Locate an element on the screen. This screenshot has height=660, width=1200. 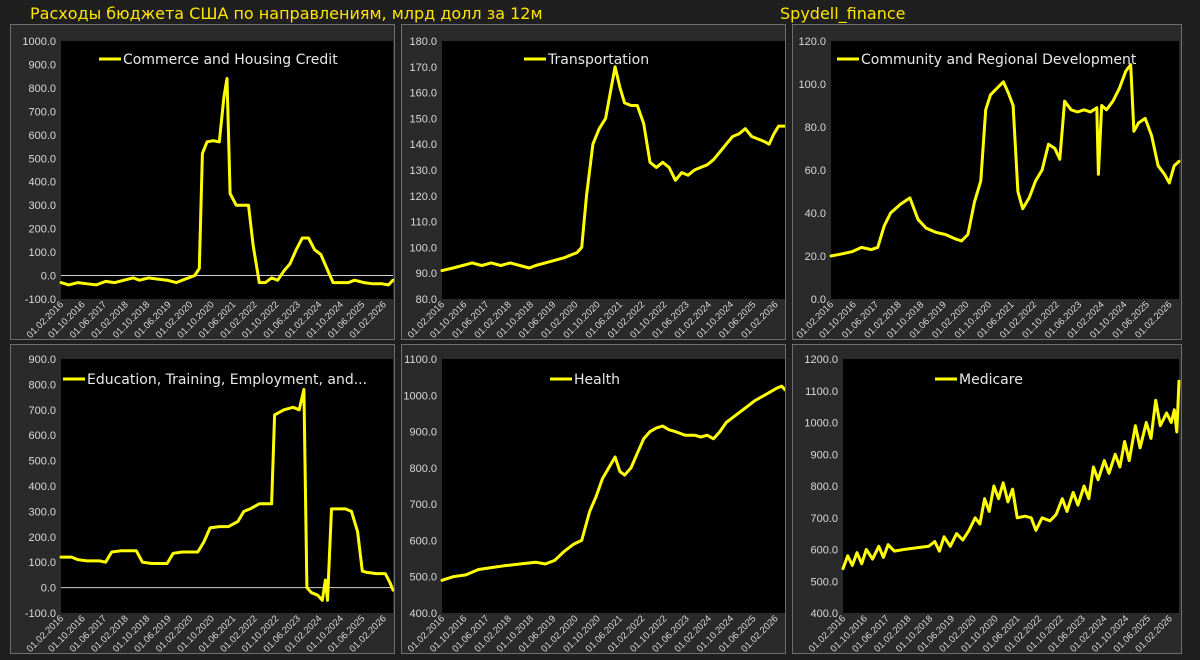
y-tick-label: 150.0 is located at coordinates (423, 119).